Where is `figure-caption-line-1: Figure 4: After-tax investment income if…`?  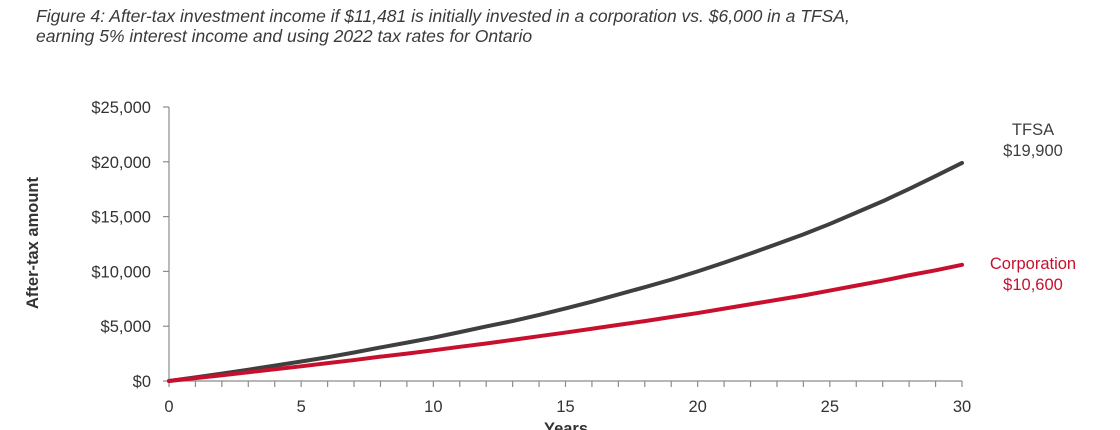
figure-caption-line-1: Figure 4: After-tax investment income if… is located at coordinates (443, 16).